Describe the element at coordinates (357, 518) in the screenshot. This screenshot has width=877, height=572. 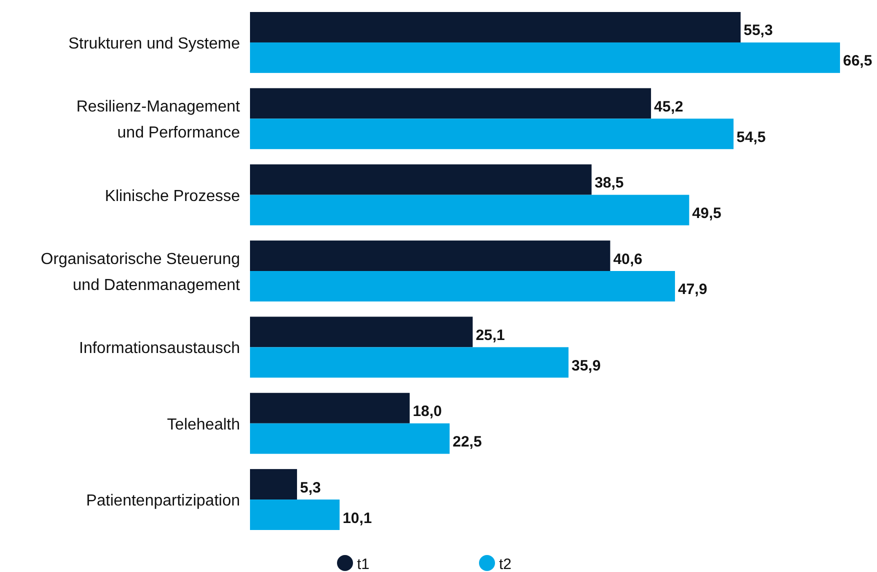
I see `data-label: 10,1` at that location.